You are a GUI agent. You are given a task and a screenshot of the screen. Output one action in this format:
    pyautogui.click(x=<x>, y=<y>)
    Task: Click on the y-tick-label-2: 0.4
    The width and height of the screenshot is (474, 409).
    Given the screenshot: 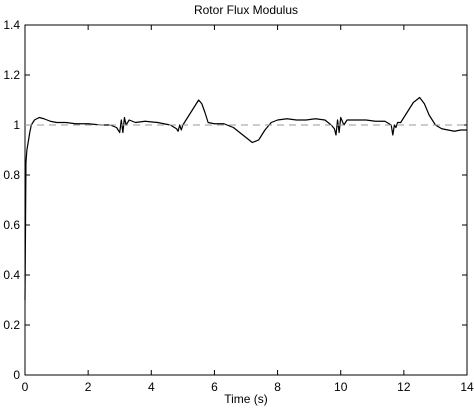 What is the action you would take?
    pyautogui.click(x=11, y=275)
    